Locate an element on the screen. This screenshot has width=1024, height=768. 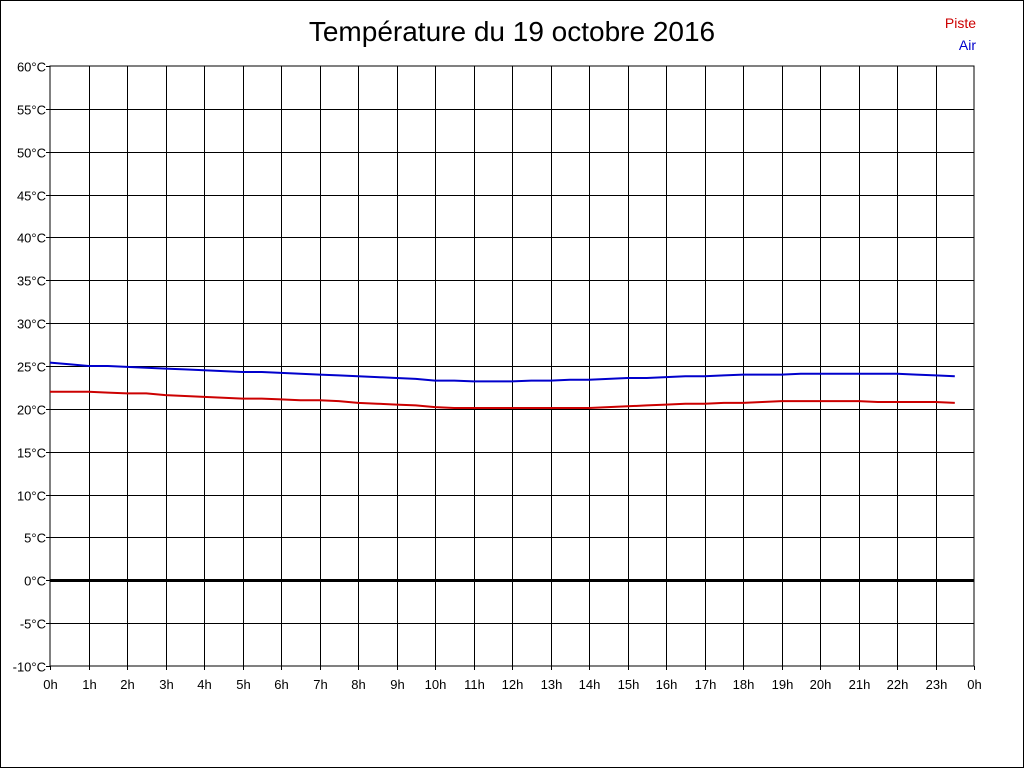
y-tick-label: 35°C is located at coordinates (31, 281).